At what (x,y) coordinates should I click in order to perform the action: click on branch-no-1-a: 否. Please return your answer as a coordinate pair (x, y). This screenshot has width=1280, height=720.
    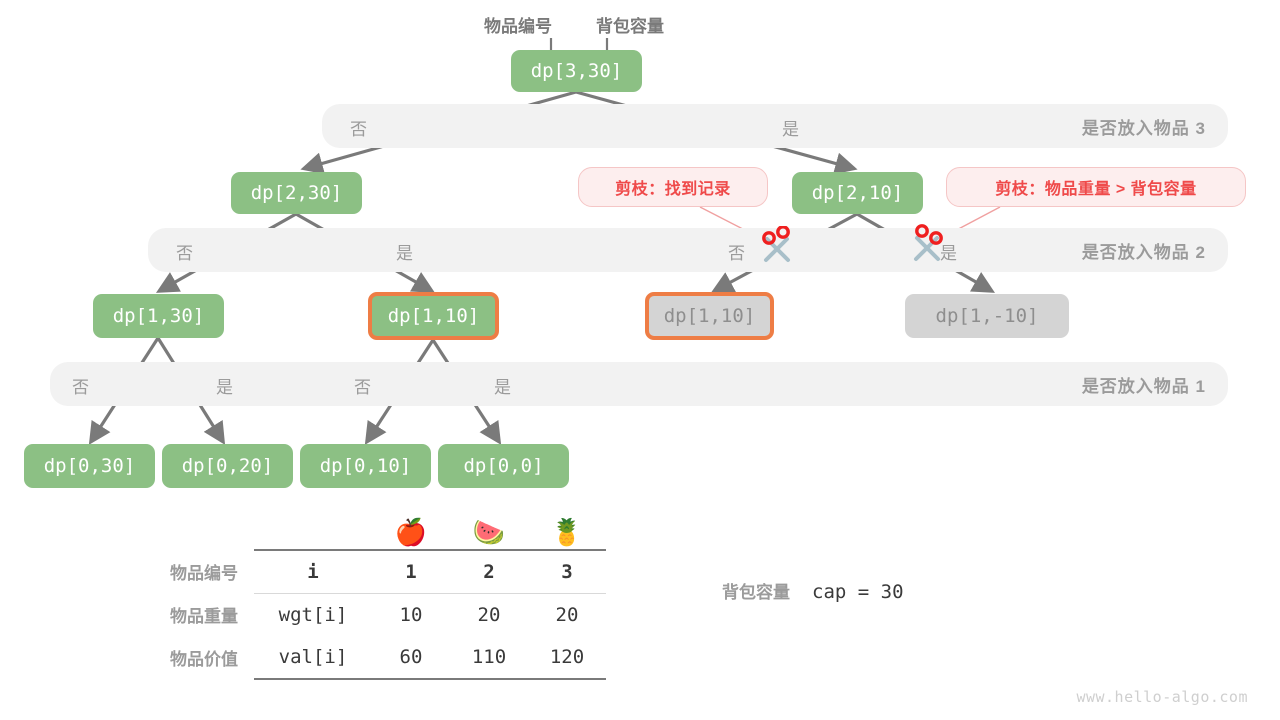
    Looking at the image, I should click on (80, 387).